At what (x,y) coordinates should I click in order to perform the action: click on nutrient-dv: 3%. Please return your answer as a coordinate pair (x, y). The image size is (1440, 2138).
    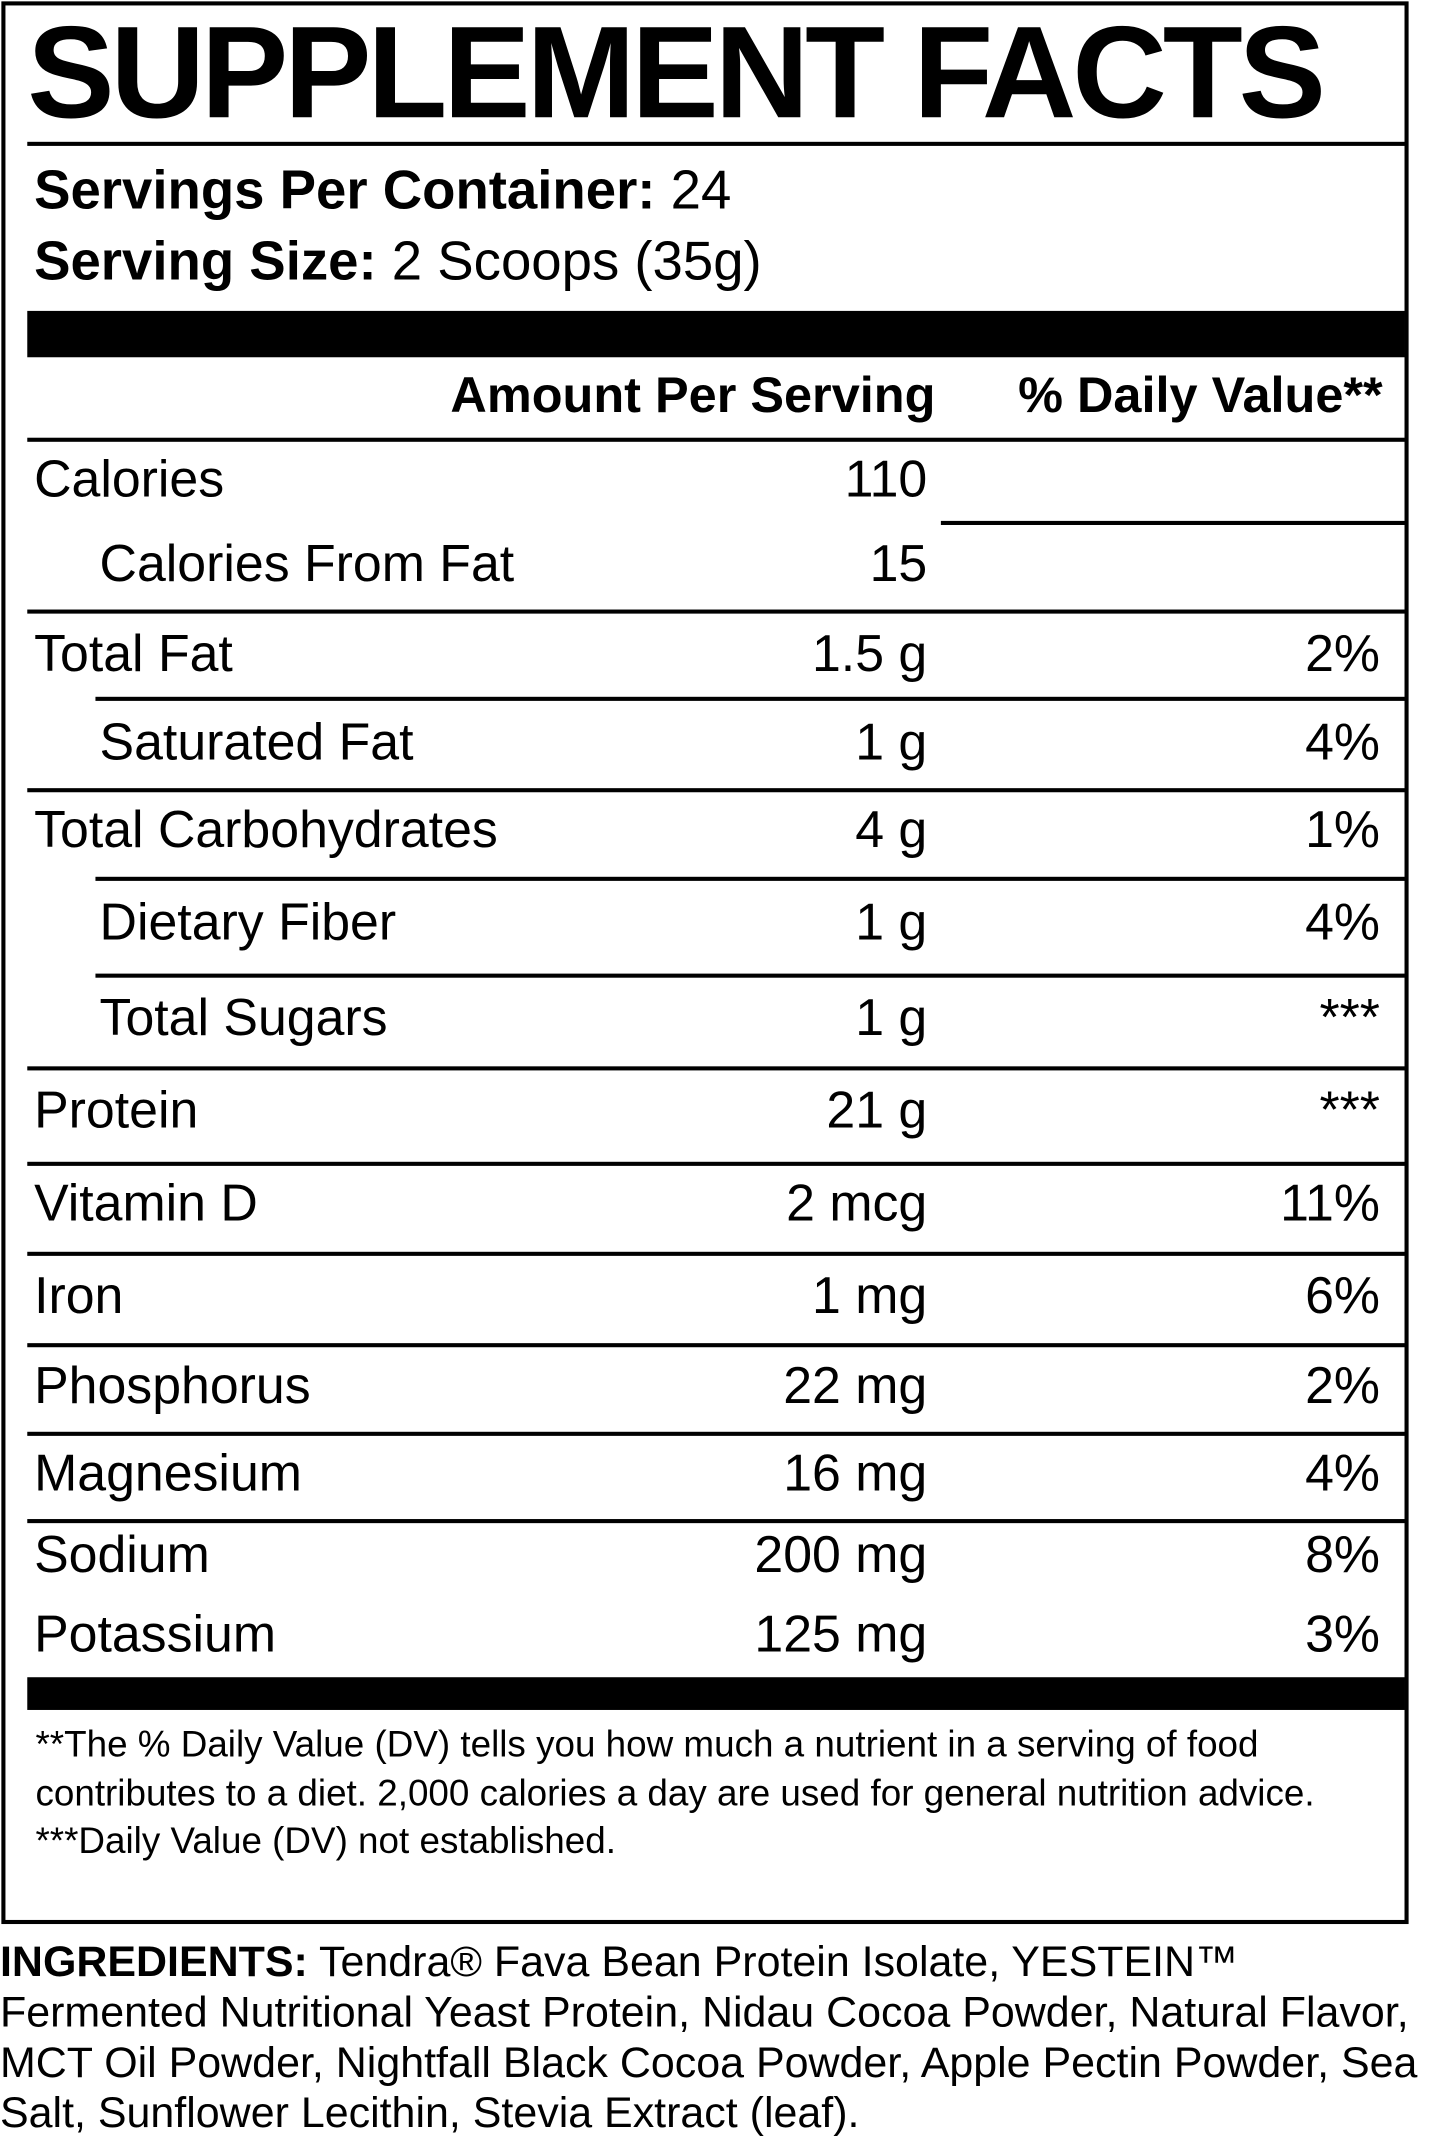
    Looking at the image, I should click on (1342, 1635).